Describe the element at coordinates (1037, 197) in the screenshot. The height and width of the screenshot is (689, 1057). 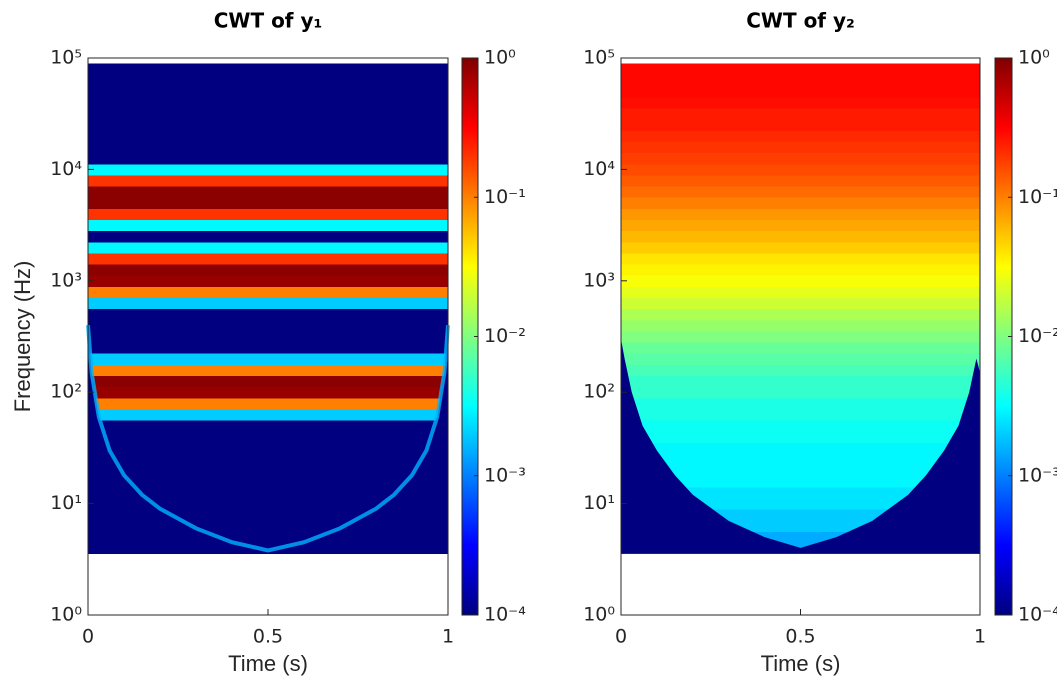
I see `colorbar-tick-label: 10⁻¹` at that location.